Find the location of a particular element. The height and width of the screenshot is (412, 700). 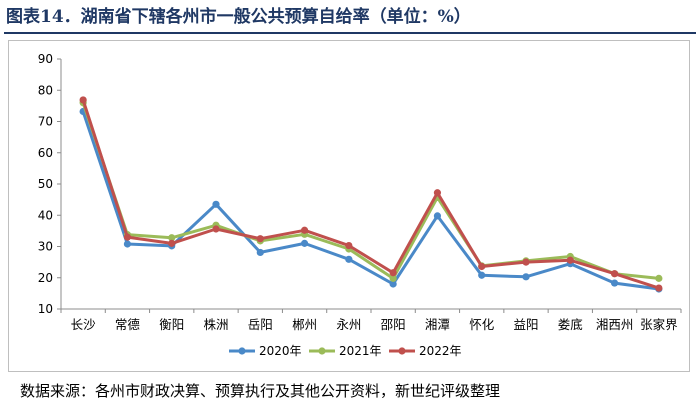

x-tick-label: 娄底 is located at coordinates (570, 324).